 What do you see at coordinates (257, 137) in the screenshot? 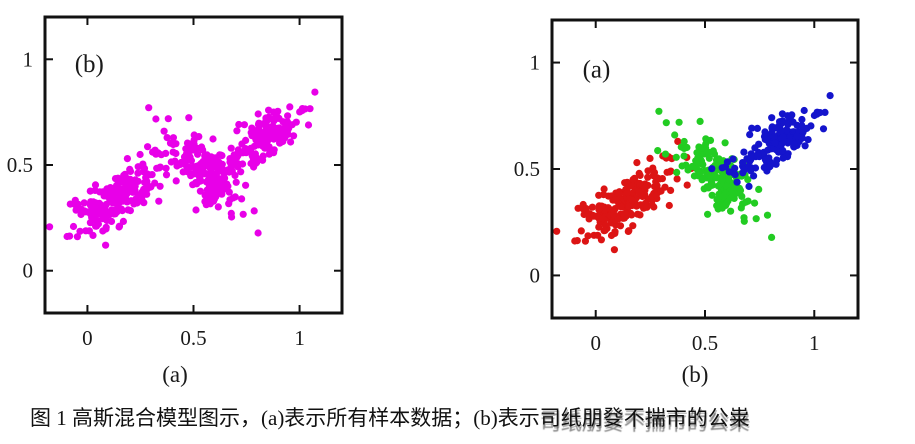
I see `all-samples-cluster-3-points` at bounding box center [257, 137].